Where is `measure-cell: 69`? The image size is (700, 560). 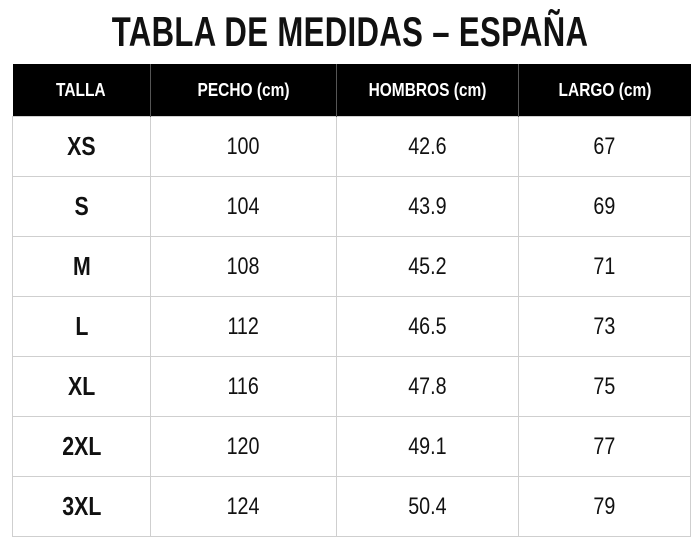 measure-cell: 69 is located at coordinates (604, 206).